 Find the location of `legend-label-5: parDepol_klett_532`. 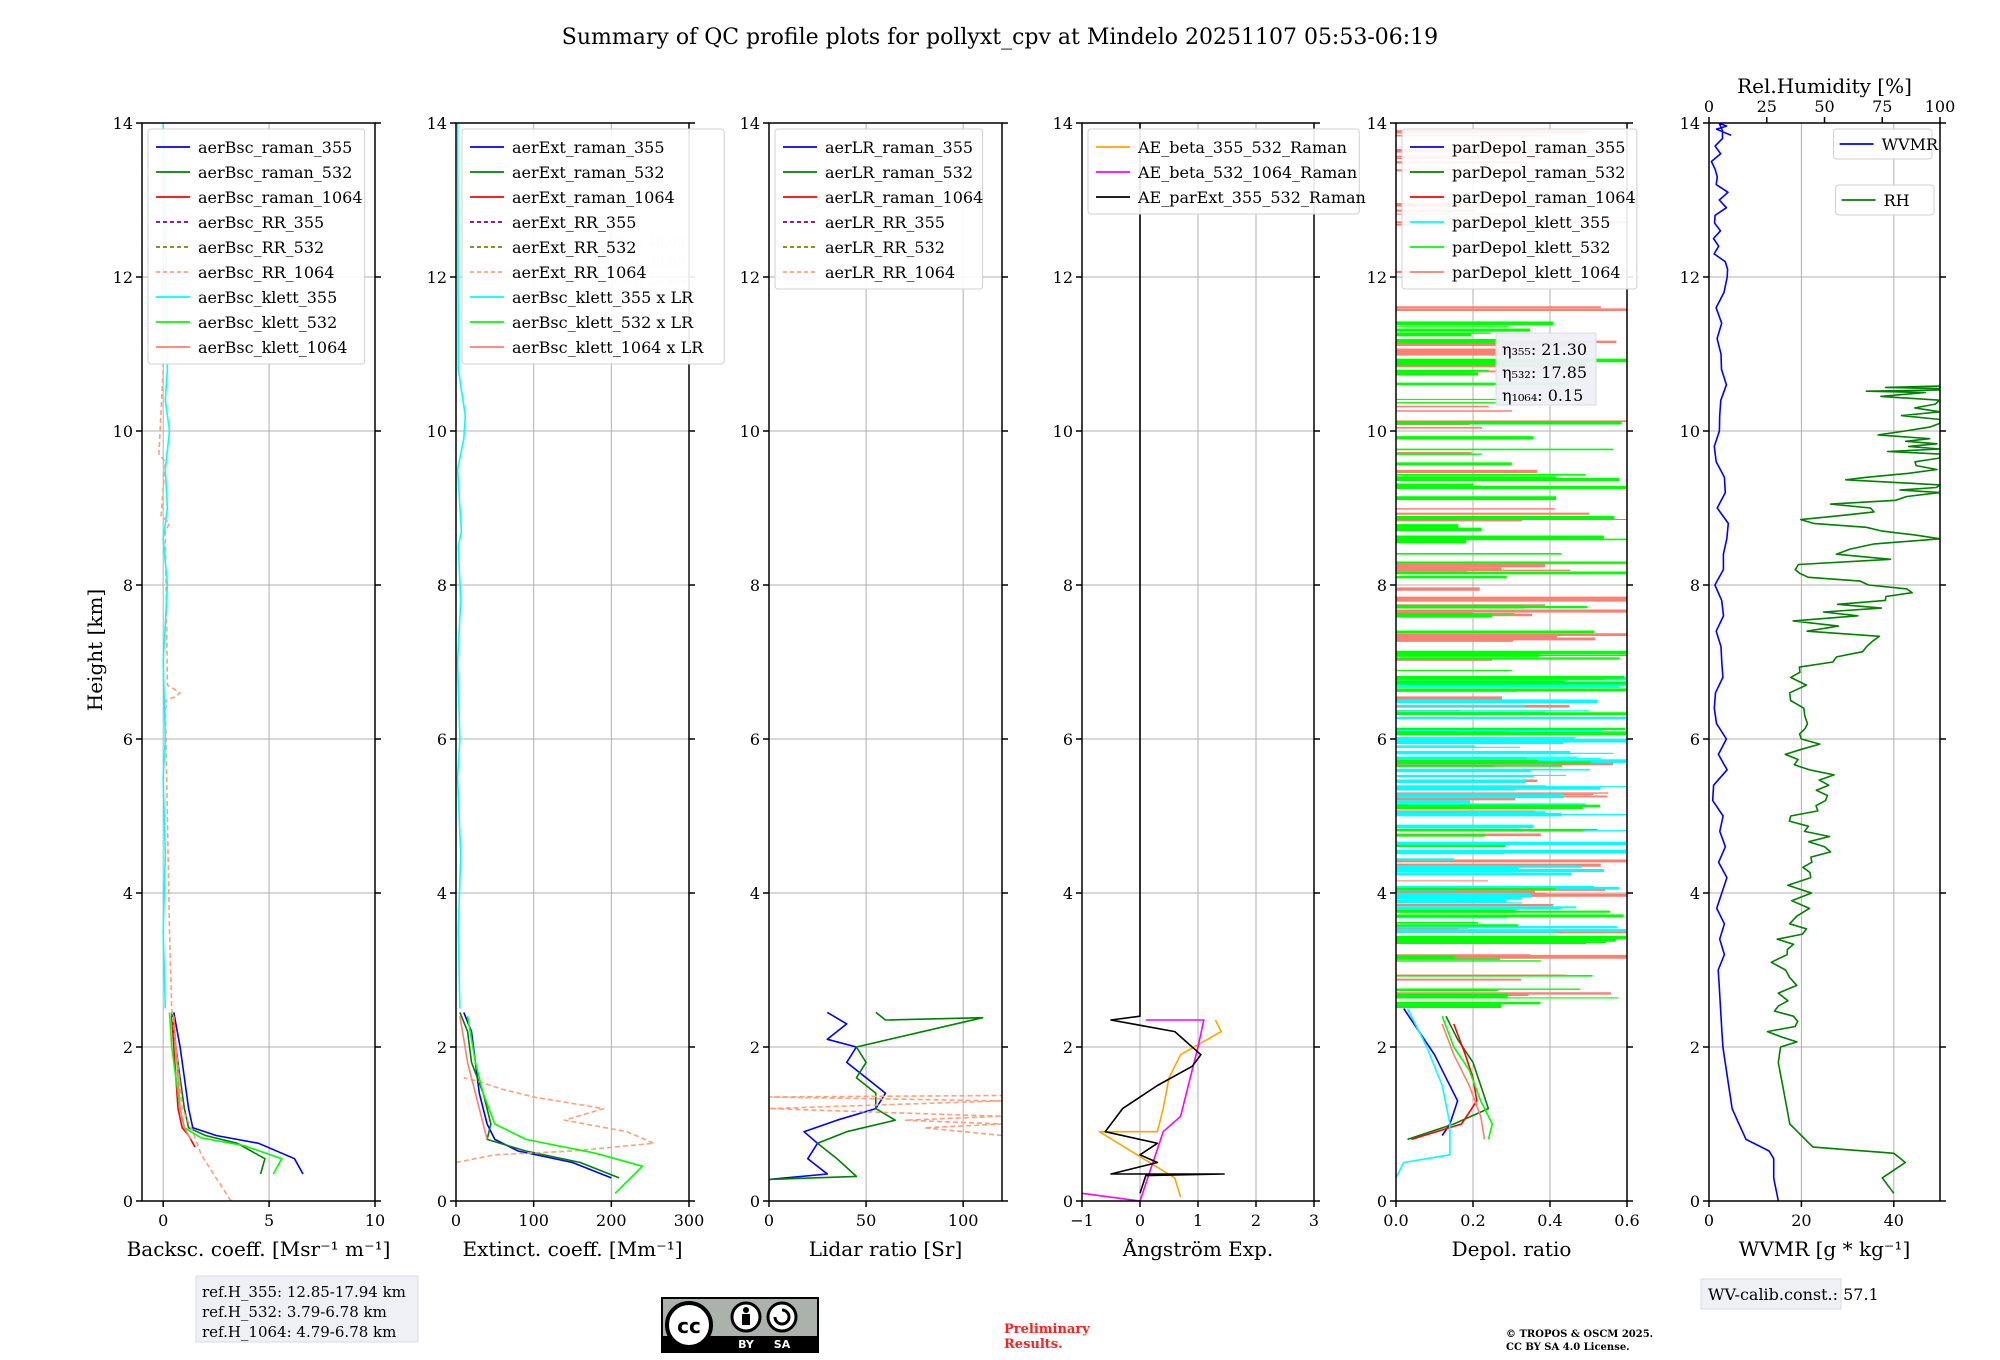

legend-label-5: parDepol_klett_532 is located at coordinates (1531, 247).